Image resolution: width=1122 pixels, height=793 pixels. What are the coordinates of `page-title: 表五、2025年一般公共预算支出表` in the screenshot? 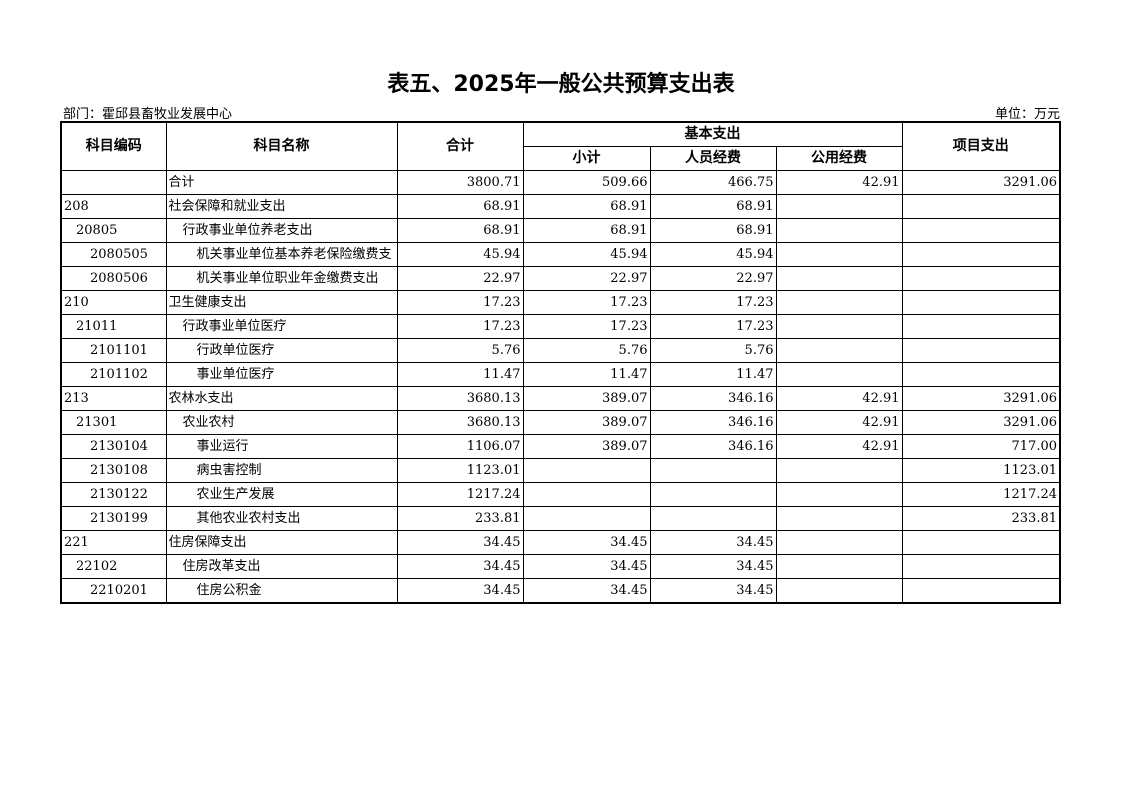 It's located at (561, 84).